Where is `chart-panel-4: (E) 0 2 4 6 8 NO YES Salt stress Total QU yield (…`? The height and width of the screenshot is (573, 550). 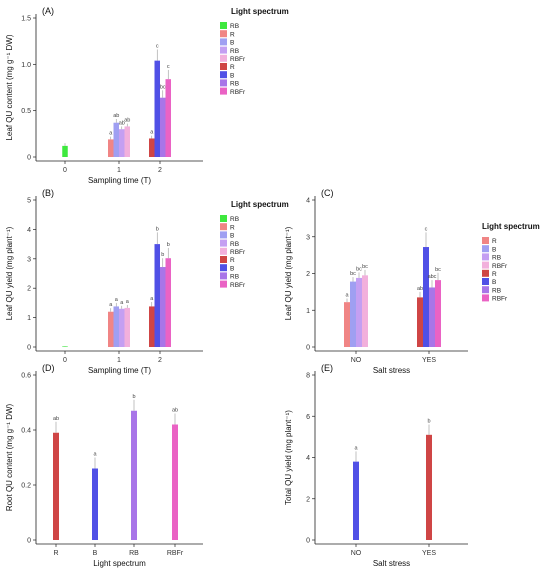
chart-panel-4: (E) 0 2 4 6 8 NO YES Salt stress Total QU yield (… is located at coordinates (376, 465).